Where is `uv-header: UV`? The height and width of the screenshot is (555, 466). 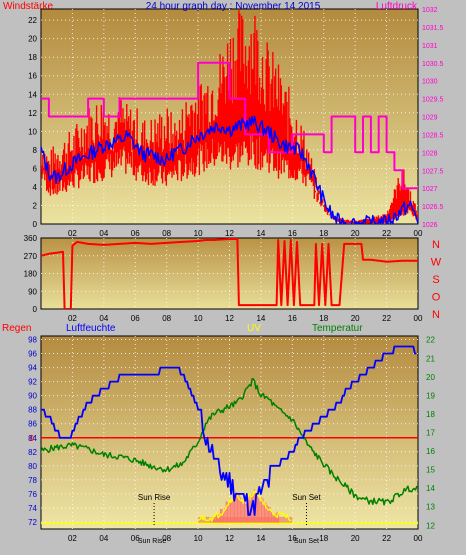
uv-header: UV is located at coordinates (254, 328).